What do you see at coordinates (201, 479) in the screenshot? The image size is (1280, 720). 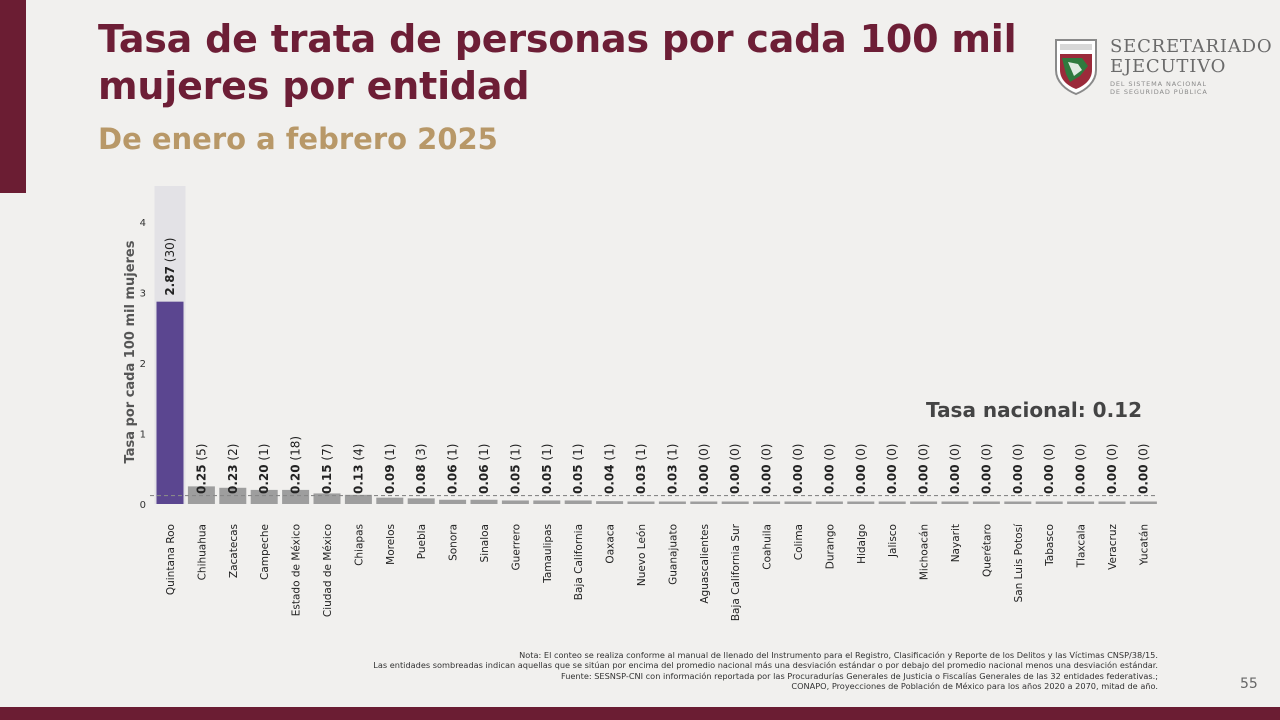 I see `bar-value: 0.25` at bounding box center [201, 479].